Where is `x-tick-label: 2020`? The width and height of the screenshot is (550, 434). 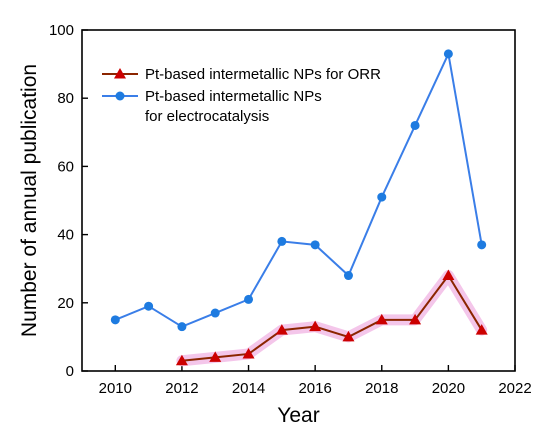
x-tick-label: 2020 is located at coordinates (448, 388).